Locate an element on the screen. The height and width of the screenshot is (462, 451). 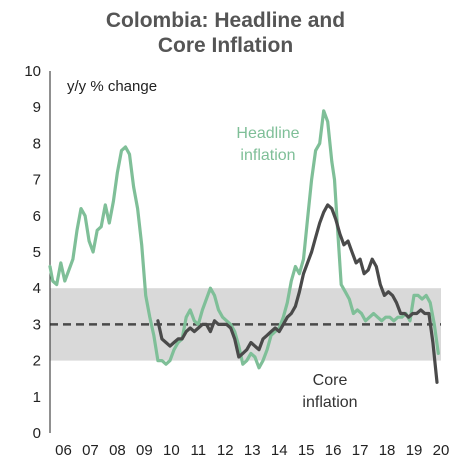
y-tick-label: 1 is located at coordinates (37, 397).